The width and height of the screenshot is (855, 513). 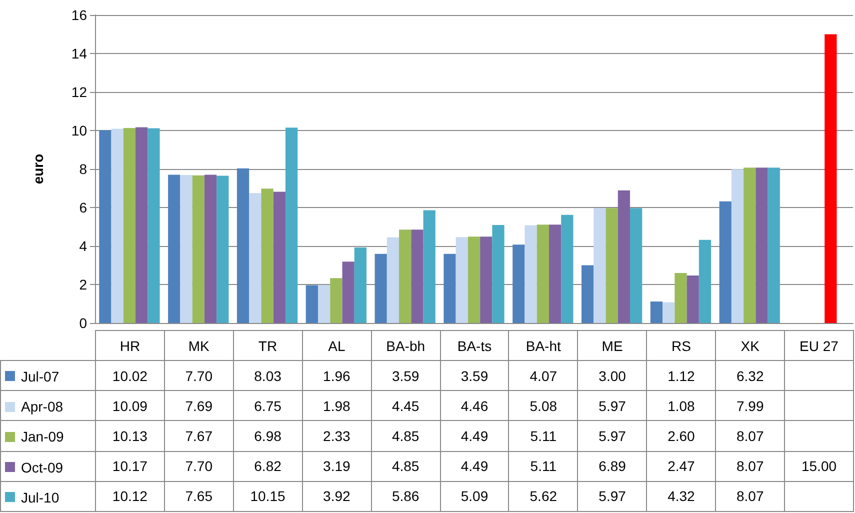 I want to click on y-tick-label: 0, so click(x=83, y=323).